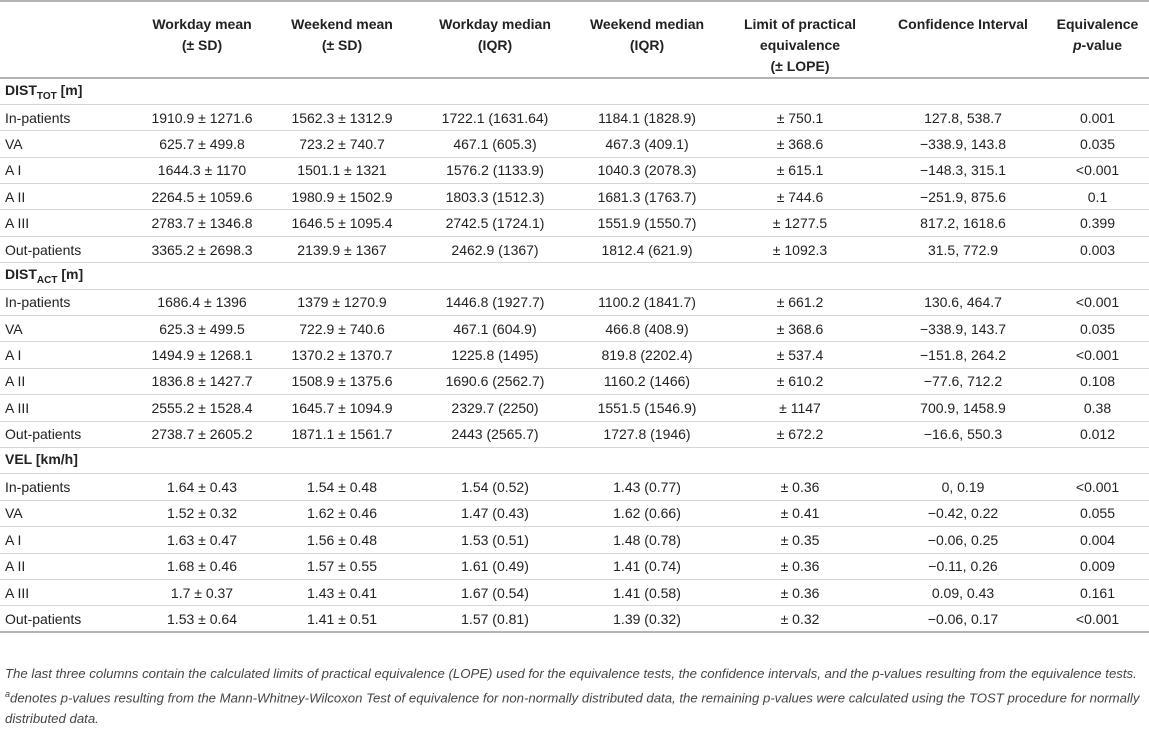  Describe the element at coordinates (342, 514) in the screenshot. I see `cell-weekend-mean: 1.62 ± 0.46` at that location.